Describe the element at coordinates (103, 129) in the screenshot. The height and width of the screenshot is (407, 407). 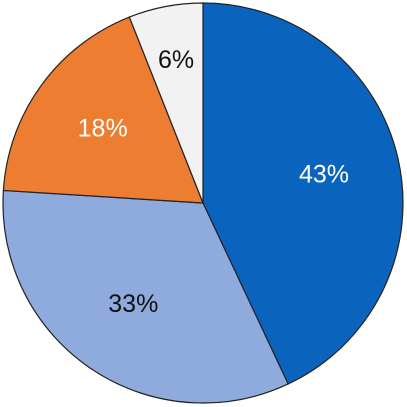
I see `data-label: 18%` at that location.